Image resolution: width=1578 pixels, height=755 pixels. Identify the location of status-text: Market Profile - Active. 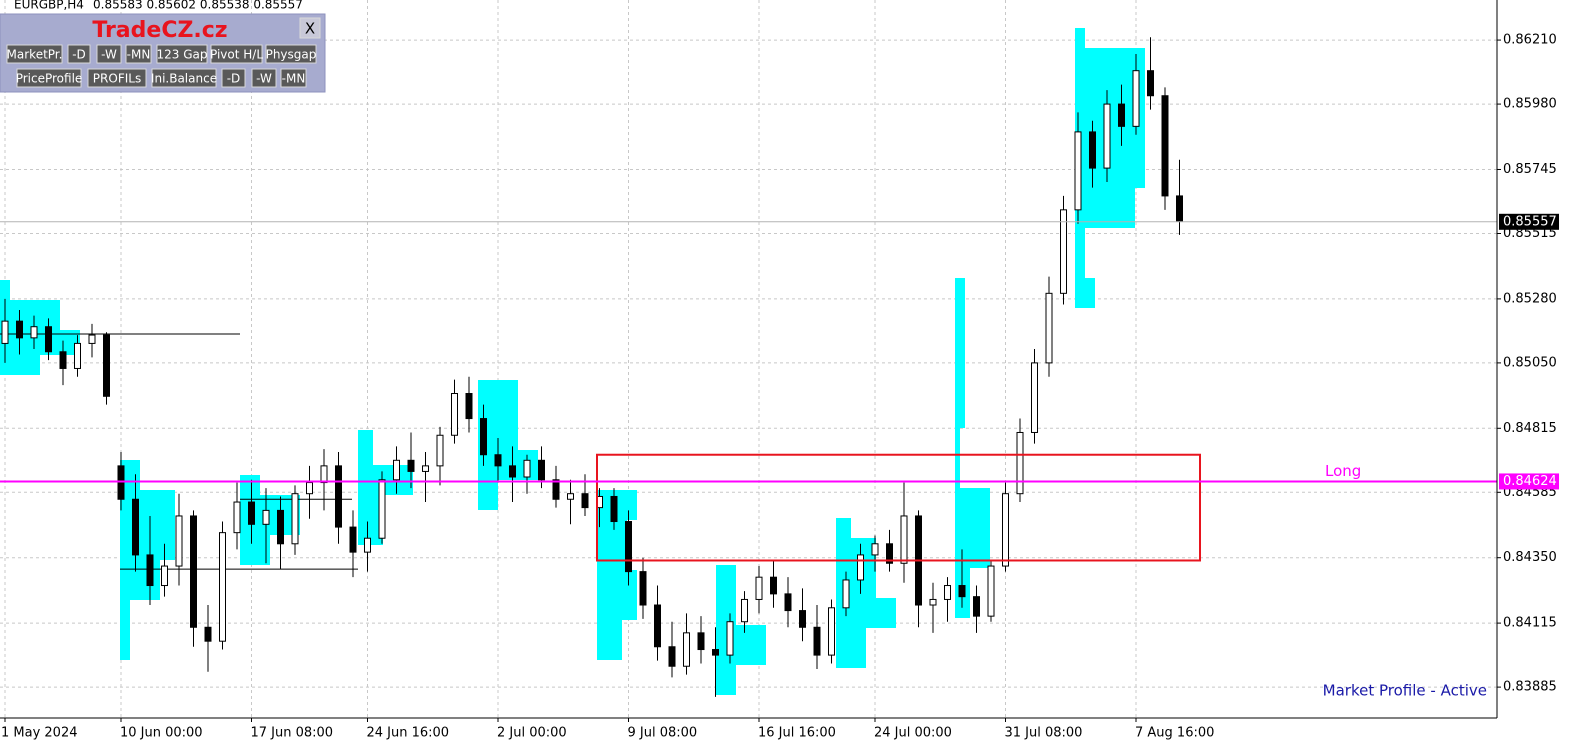
(1405, 691).